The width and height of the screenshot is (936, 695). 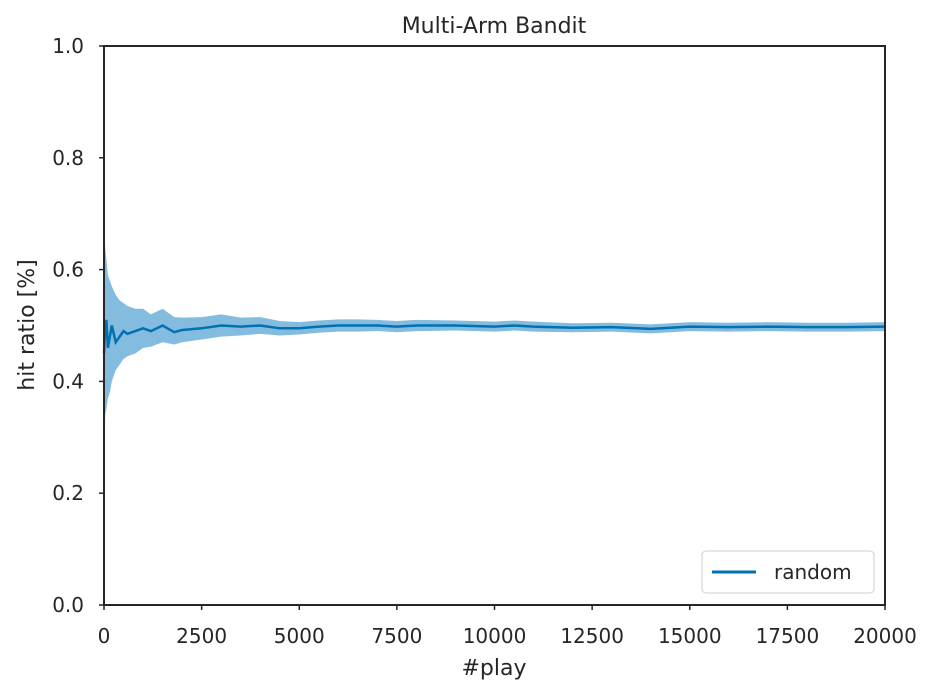 What do you see at coordinates (396, 636) in the screenshot?
I see `x-tick-label: 7500` at bounding box center [396, 636].